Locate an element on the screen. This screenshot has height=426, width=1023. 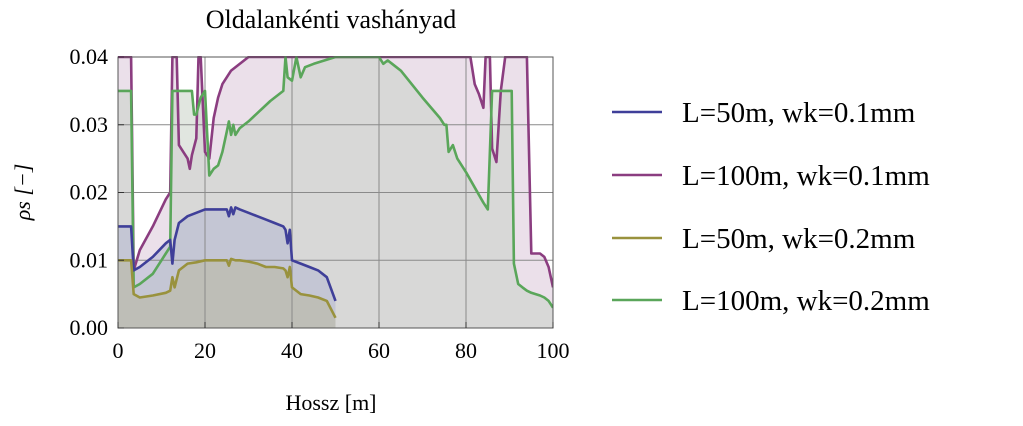
chart-title: Oldalankénti vashányad is located at coordinates (331, 19).